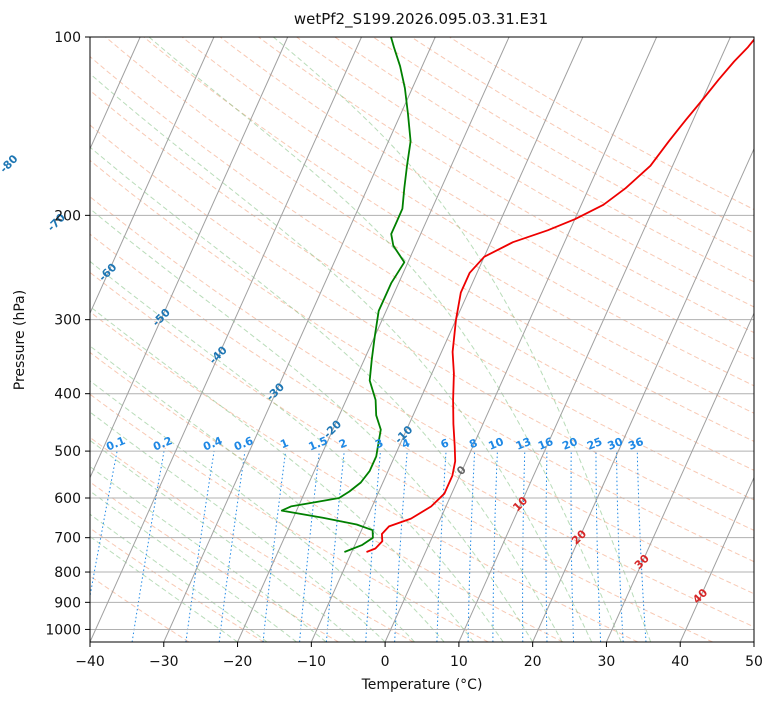  I want to click on mixing-ratio-label: 1, so click(284, 443).